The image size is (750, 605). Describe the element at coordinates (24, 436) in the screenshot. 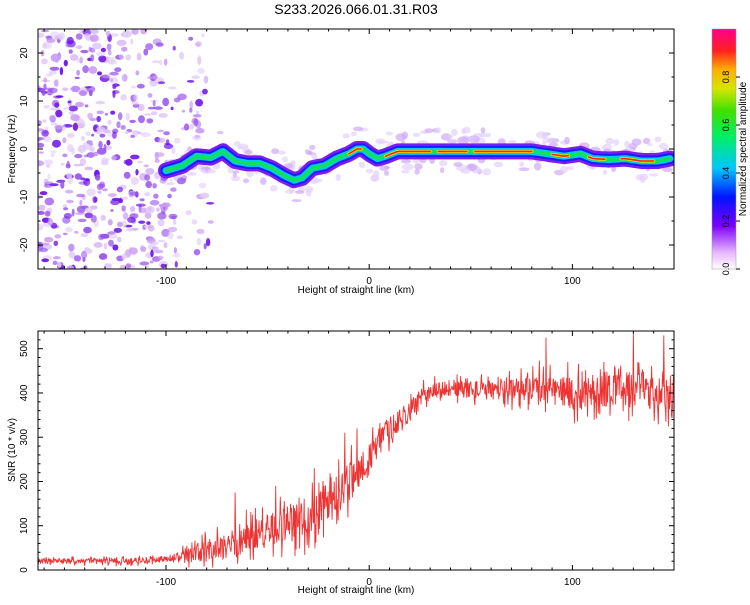

I see `snr-y-tick-label: 300` at that location.